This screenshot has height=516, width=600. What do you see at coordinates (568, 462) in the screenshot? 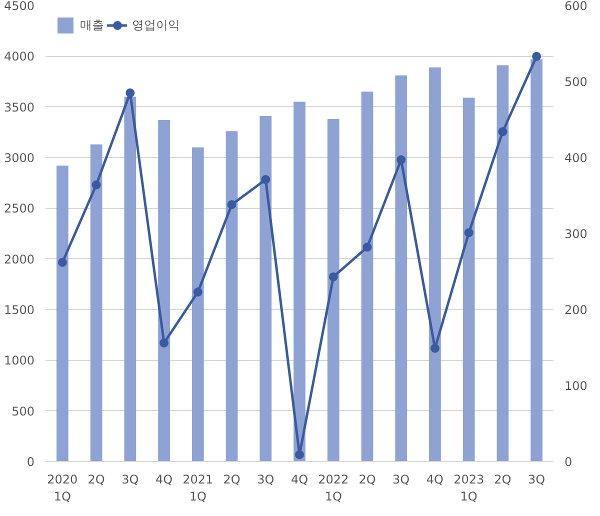
I see `y2-tick-label: 0` at bounding box center [568, 462].